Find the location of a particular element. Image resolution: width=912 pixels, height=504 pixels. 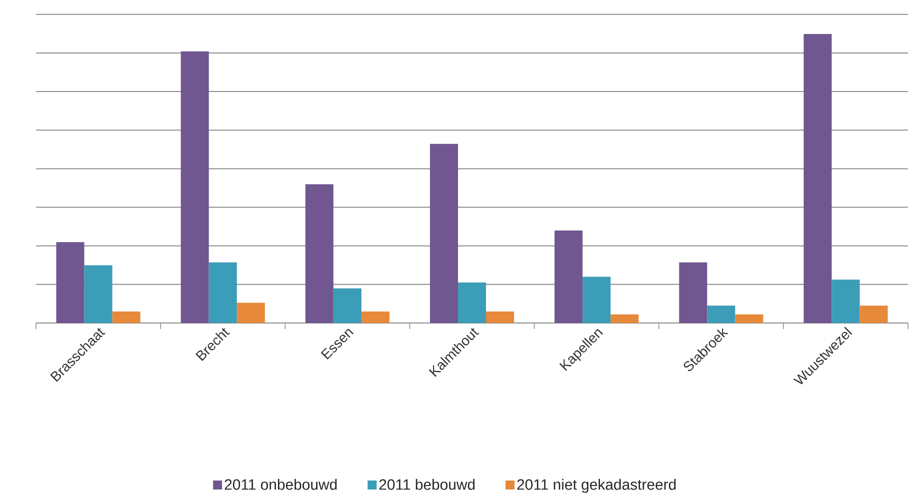

legend-label: 2011 onbebouwd is located at coordinates (280, 484).